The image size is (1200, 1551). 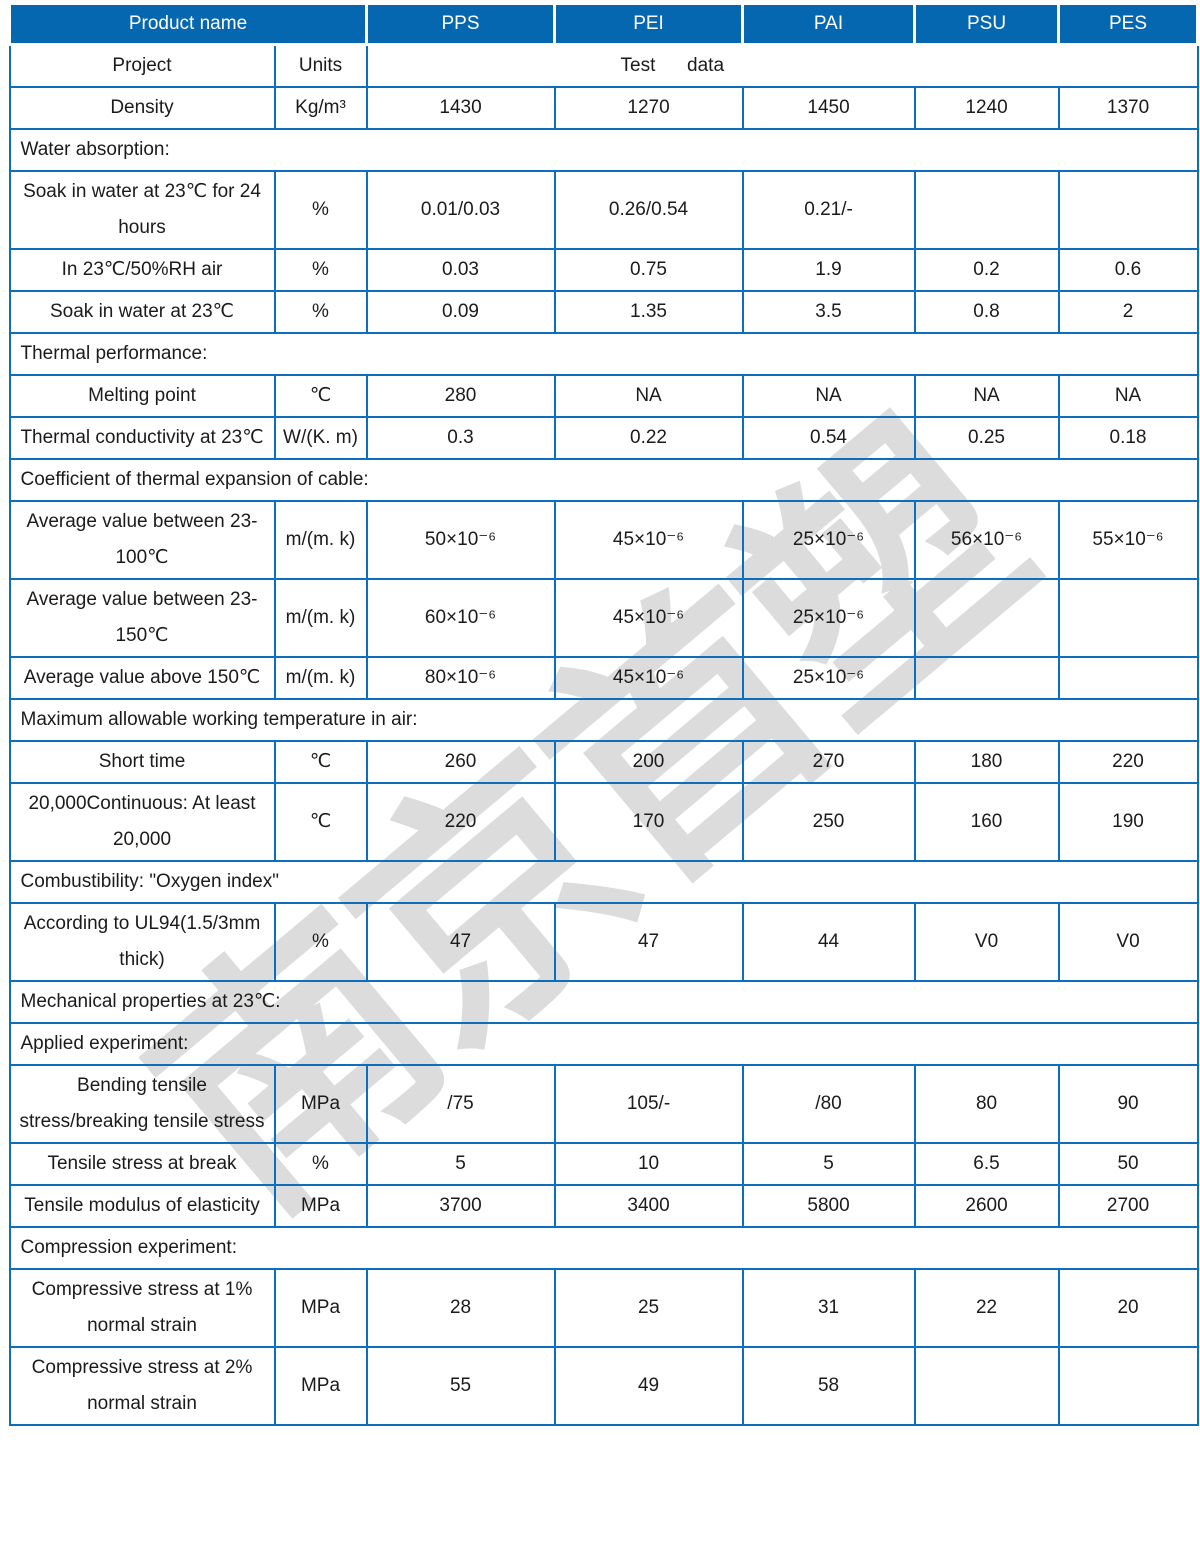 What do you see at coordinates (828, 210) in the screenshot?
I see `value-cell: 0.21/-` at bounding box center [828, 210].